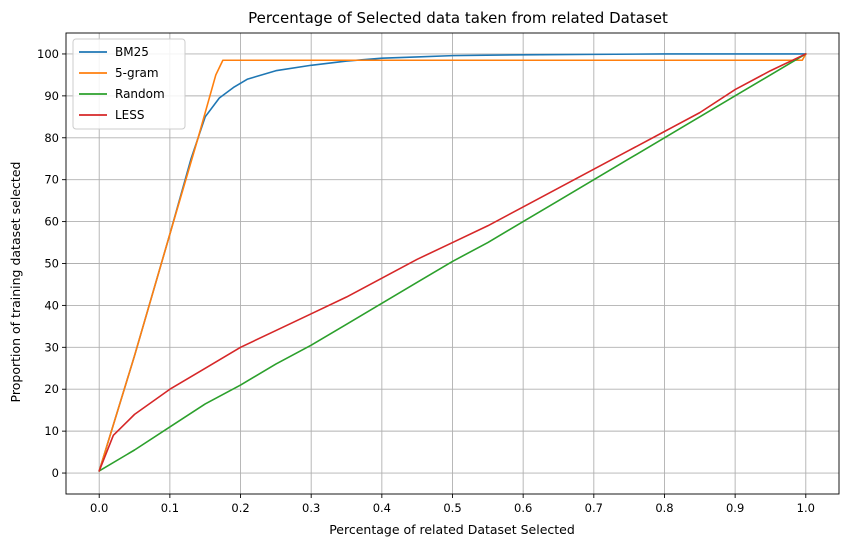  Describe the element at coordinates (137, 73) in the screenshot. I see `legend-label: 5-gram` at that location.